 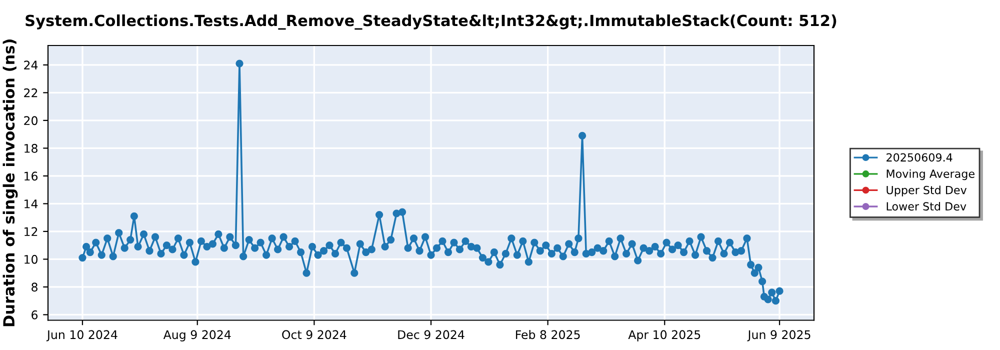 What do you see at coordinates (31, 65) in the screenshot?
I see `y-tick-label: 24` at bounding box center [31, 65].